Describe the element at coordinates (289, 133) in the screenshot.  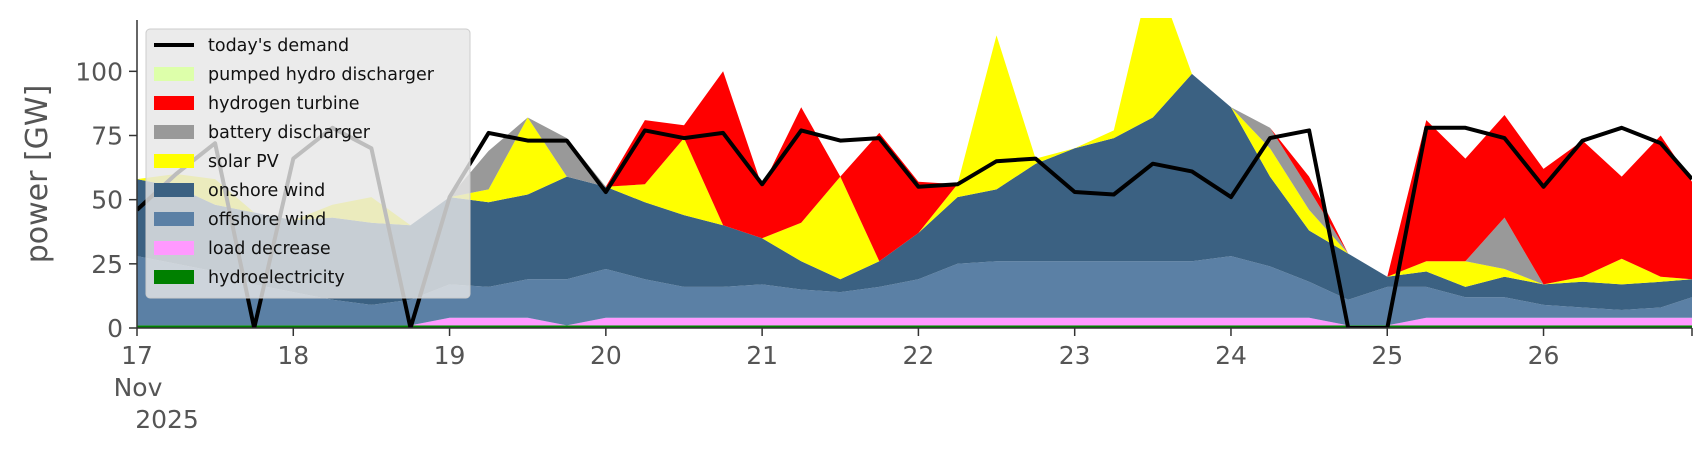
I see `legend-label-battery-discharger: battery discharger` at that location.